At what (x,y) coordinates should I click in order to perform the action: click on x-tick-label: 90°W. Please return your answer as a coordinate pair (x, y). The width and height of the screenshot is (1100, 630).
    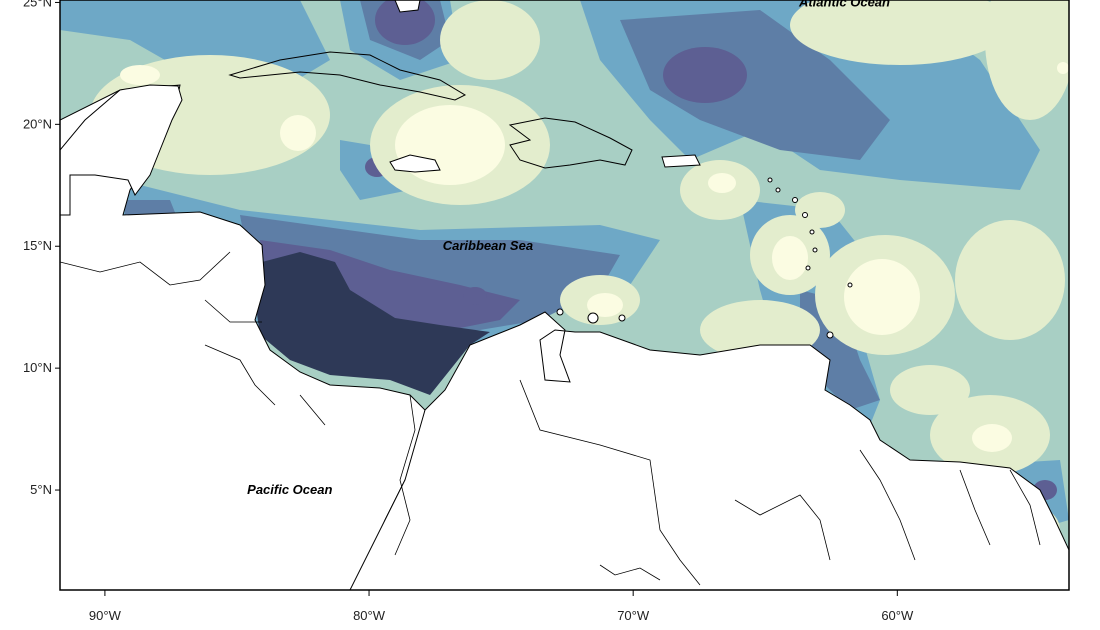
    Looking at the image, I should click on (105, 615).